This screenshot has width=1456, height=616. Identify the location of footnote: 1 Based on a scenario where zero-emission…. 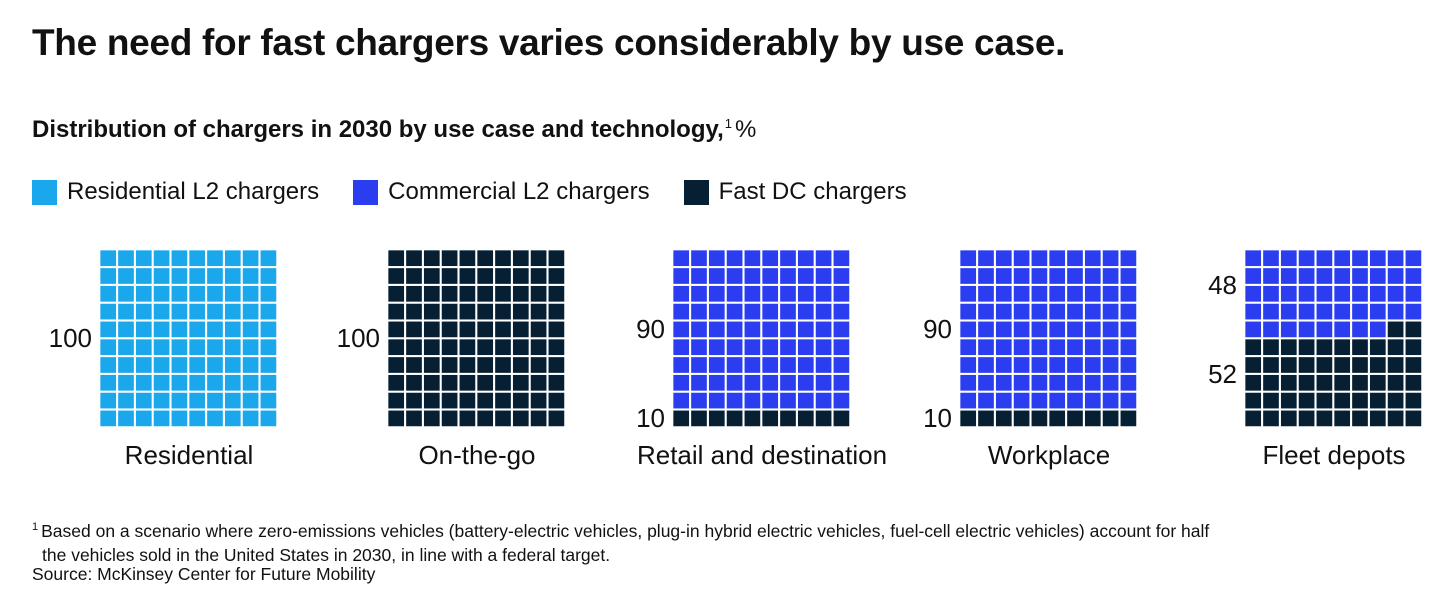
(732, 541).